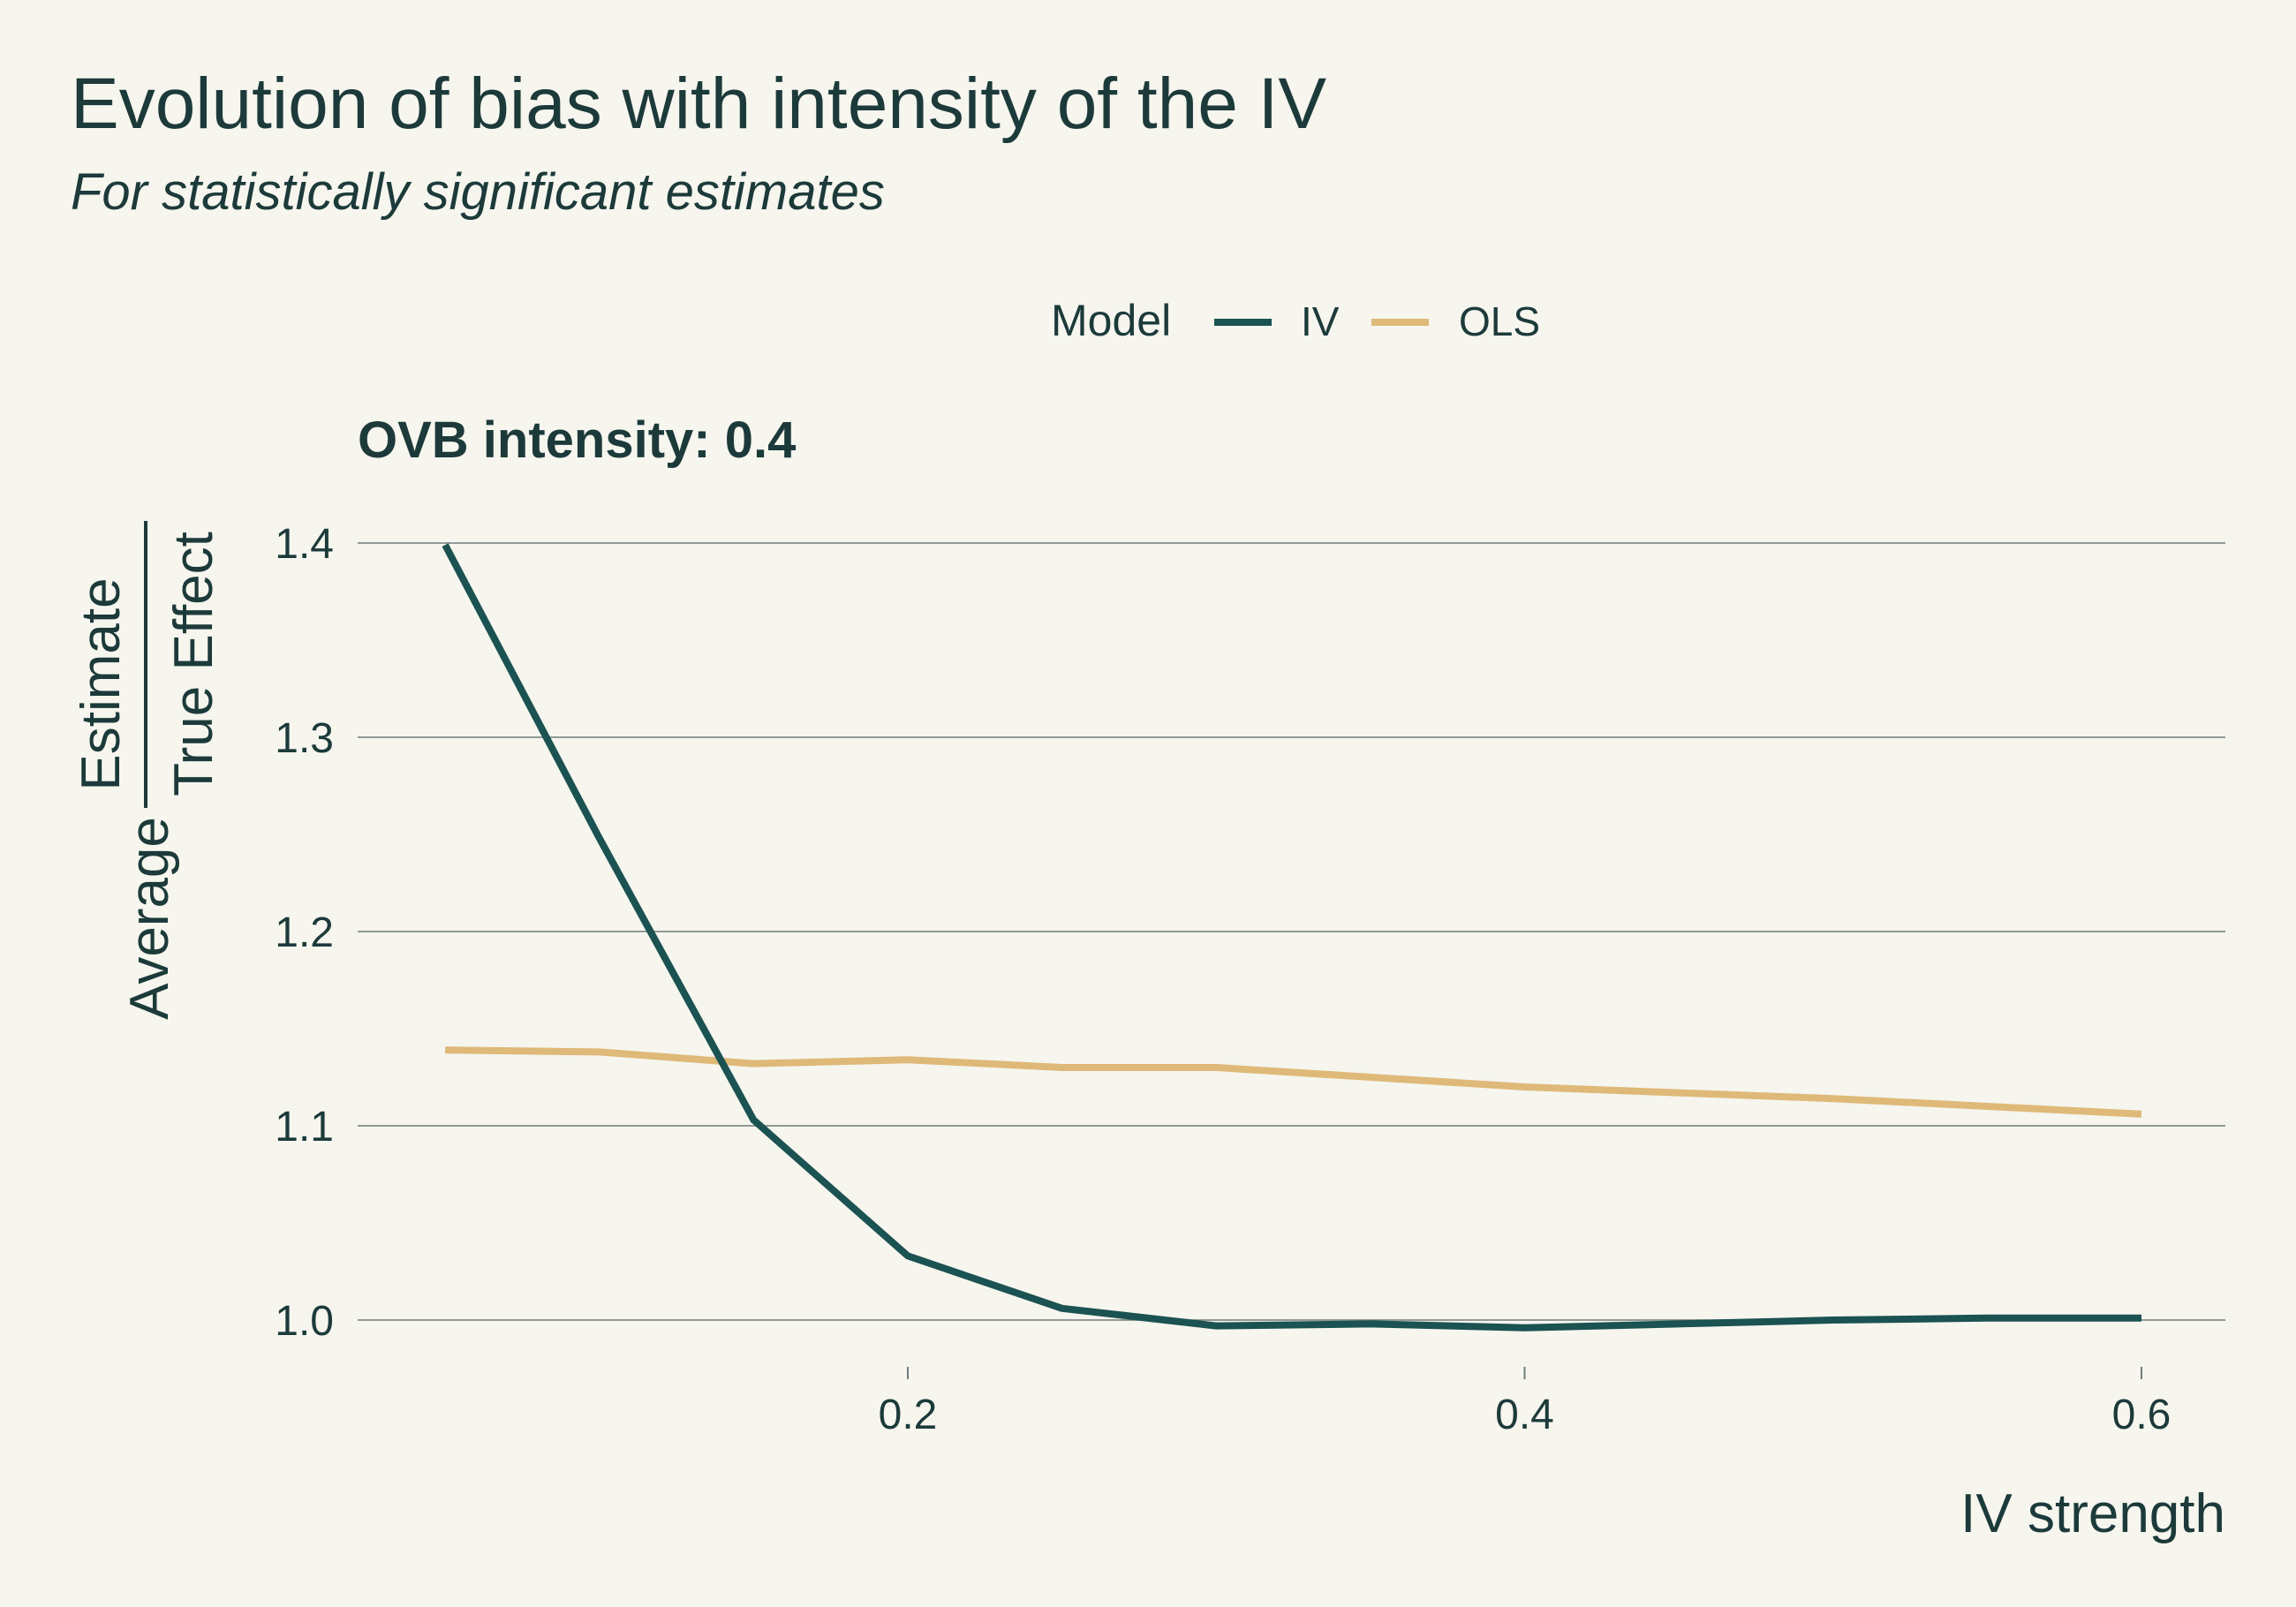 This screenshot has width=2296, height=1607. Describe the element at coordinates (577, 440) in the screenshot. I see `facet-label: OVB intensity: 0.4` at that location.